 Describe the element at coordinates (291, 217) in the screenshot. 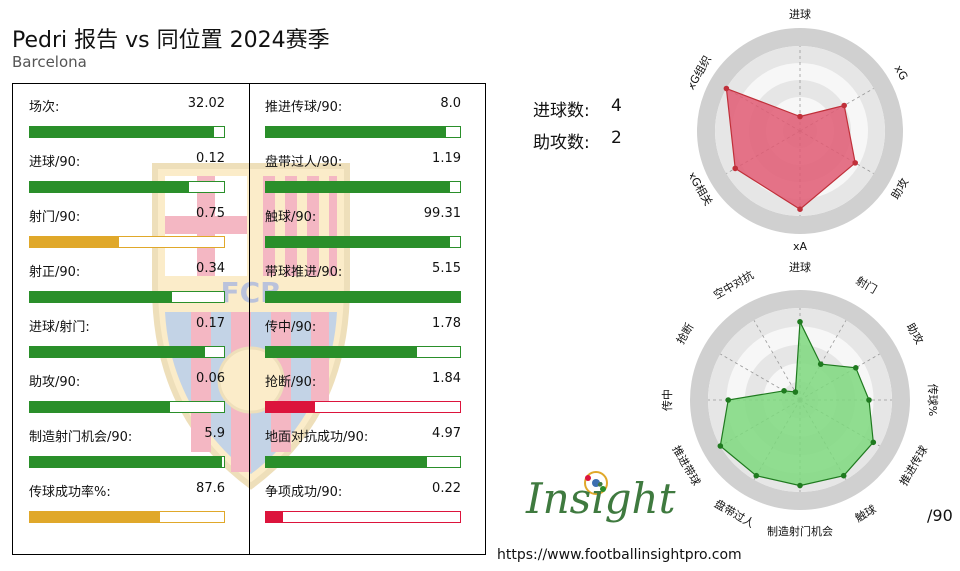

I see `stat-label: 触球/90:` at that location.